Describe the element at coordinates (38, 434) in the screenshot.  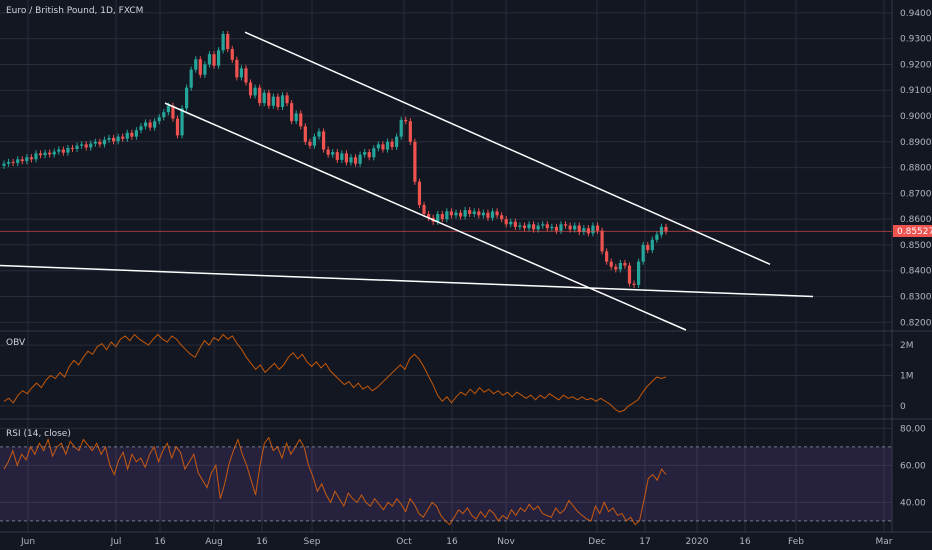
I see `rsi-pane-label: RSI (14, close)` at that location.